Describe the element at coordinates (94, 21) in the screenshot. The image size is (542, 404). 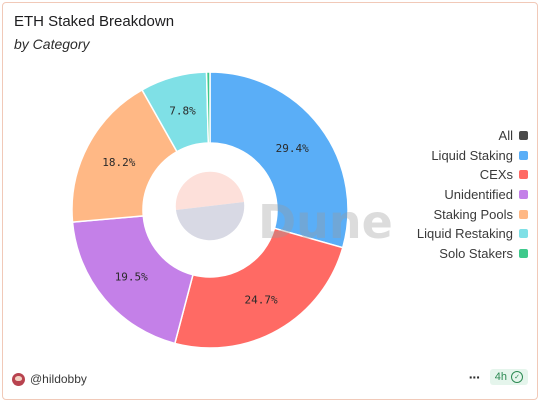
I see `chart-title: ETH Staked Breakdown` at that location.